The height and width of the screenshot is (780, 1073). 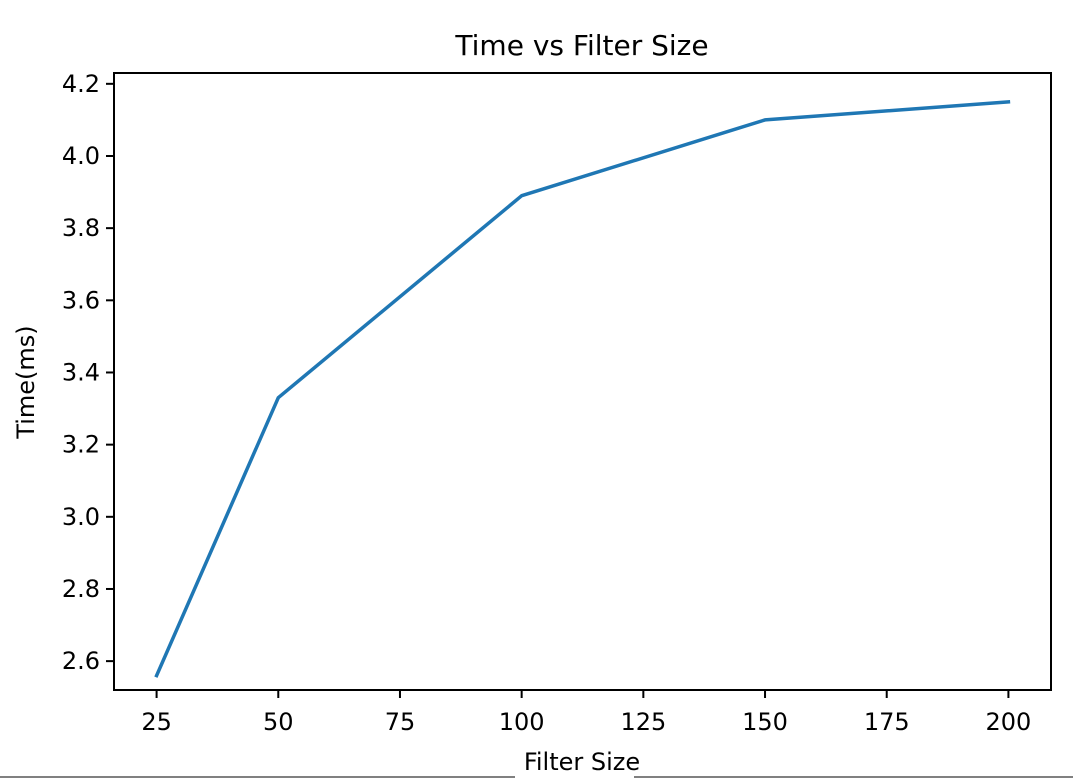 What do you see at coordinates (81, 228) in the screenshot?
I see `y-tick-label: 3.8` at bounding box center [81, 228].